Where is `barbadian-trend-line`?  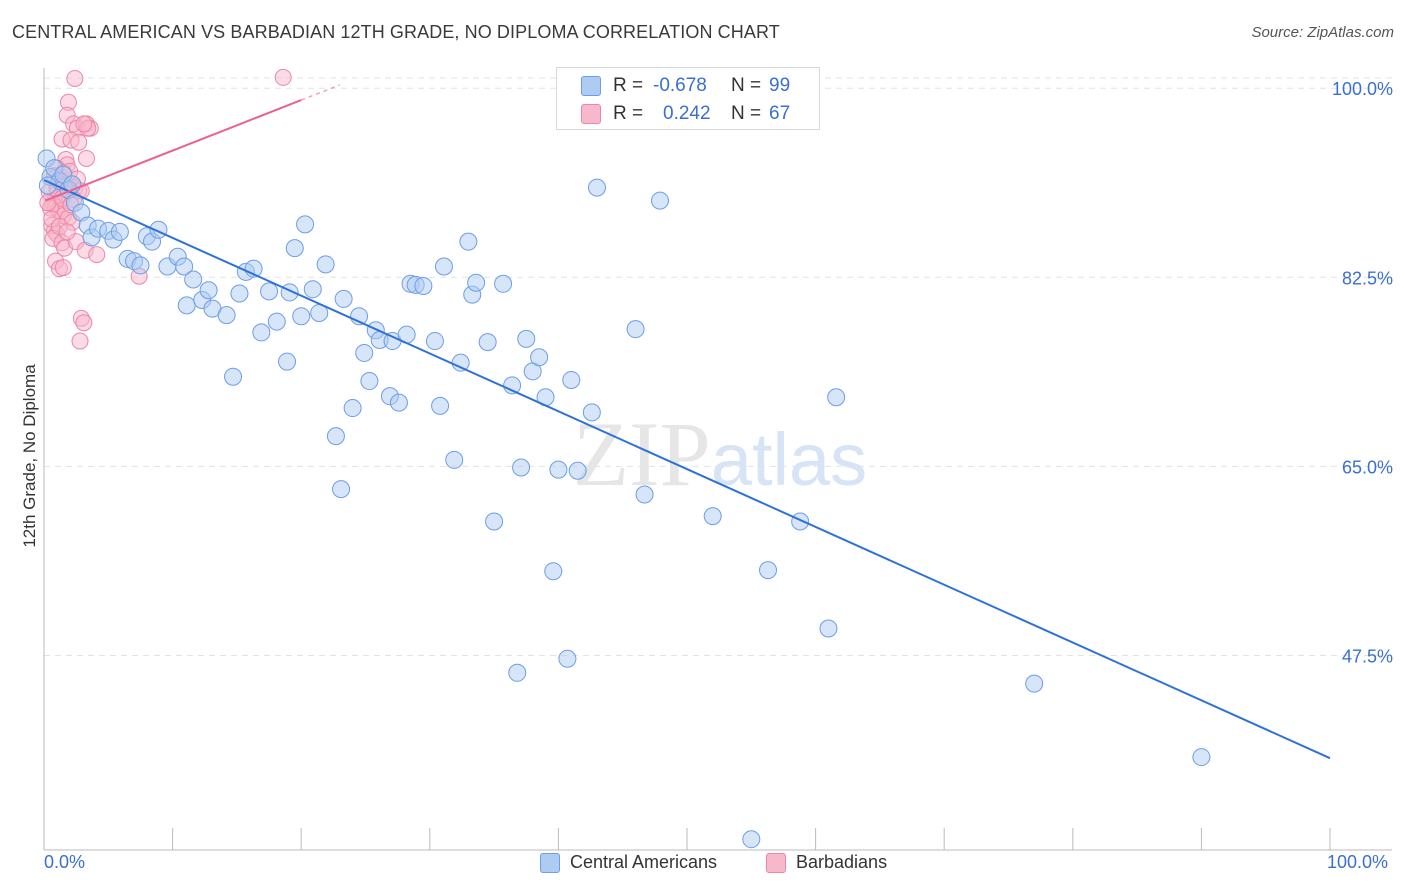
barbadian-trend-line is located at coordinates (173, 150).